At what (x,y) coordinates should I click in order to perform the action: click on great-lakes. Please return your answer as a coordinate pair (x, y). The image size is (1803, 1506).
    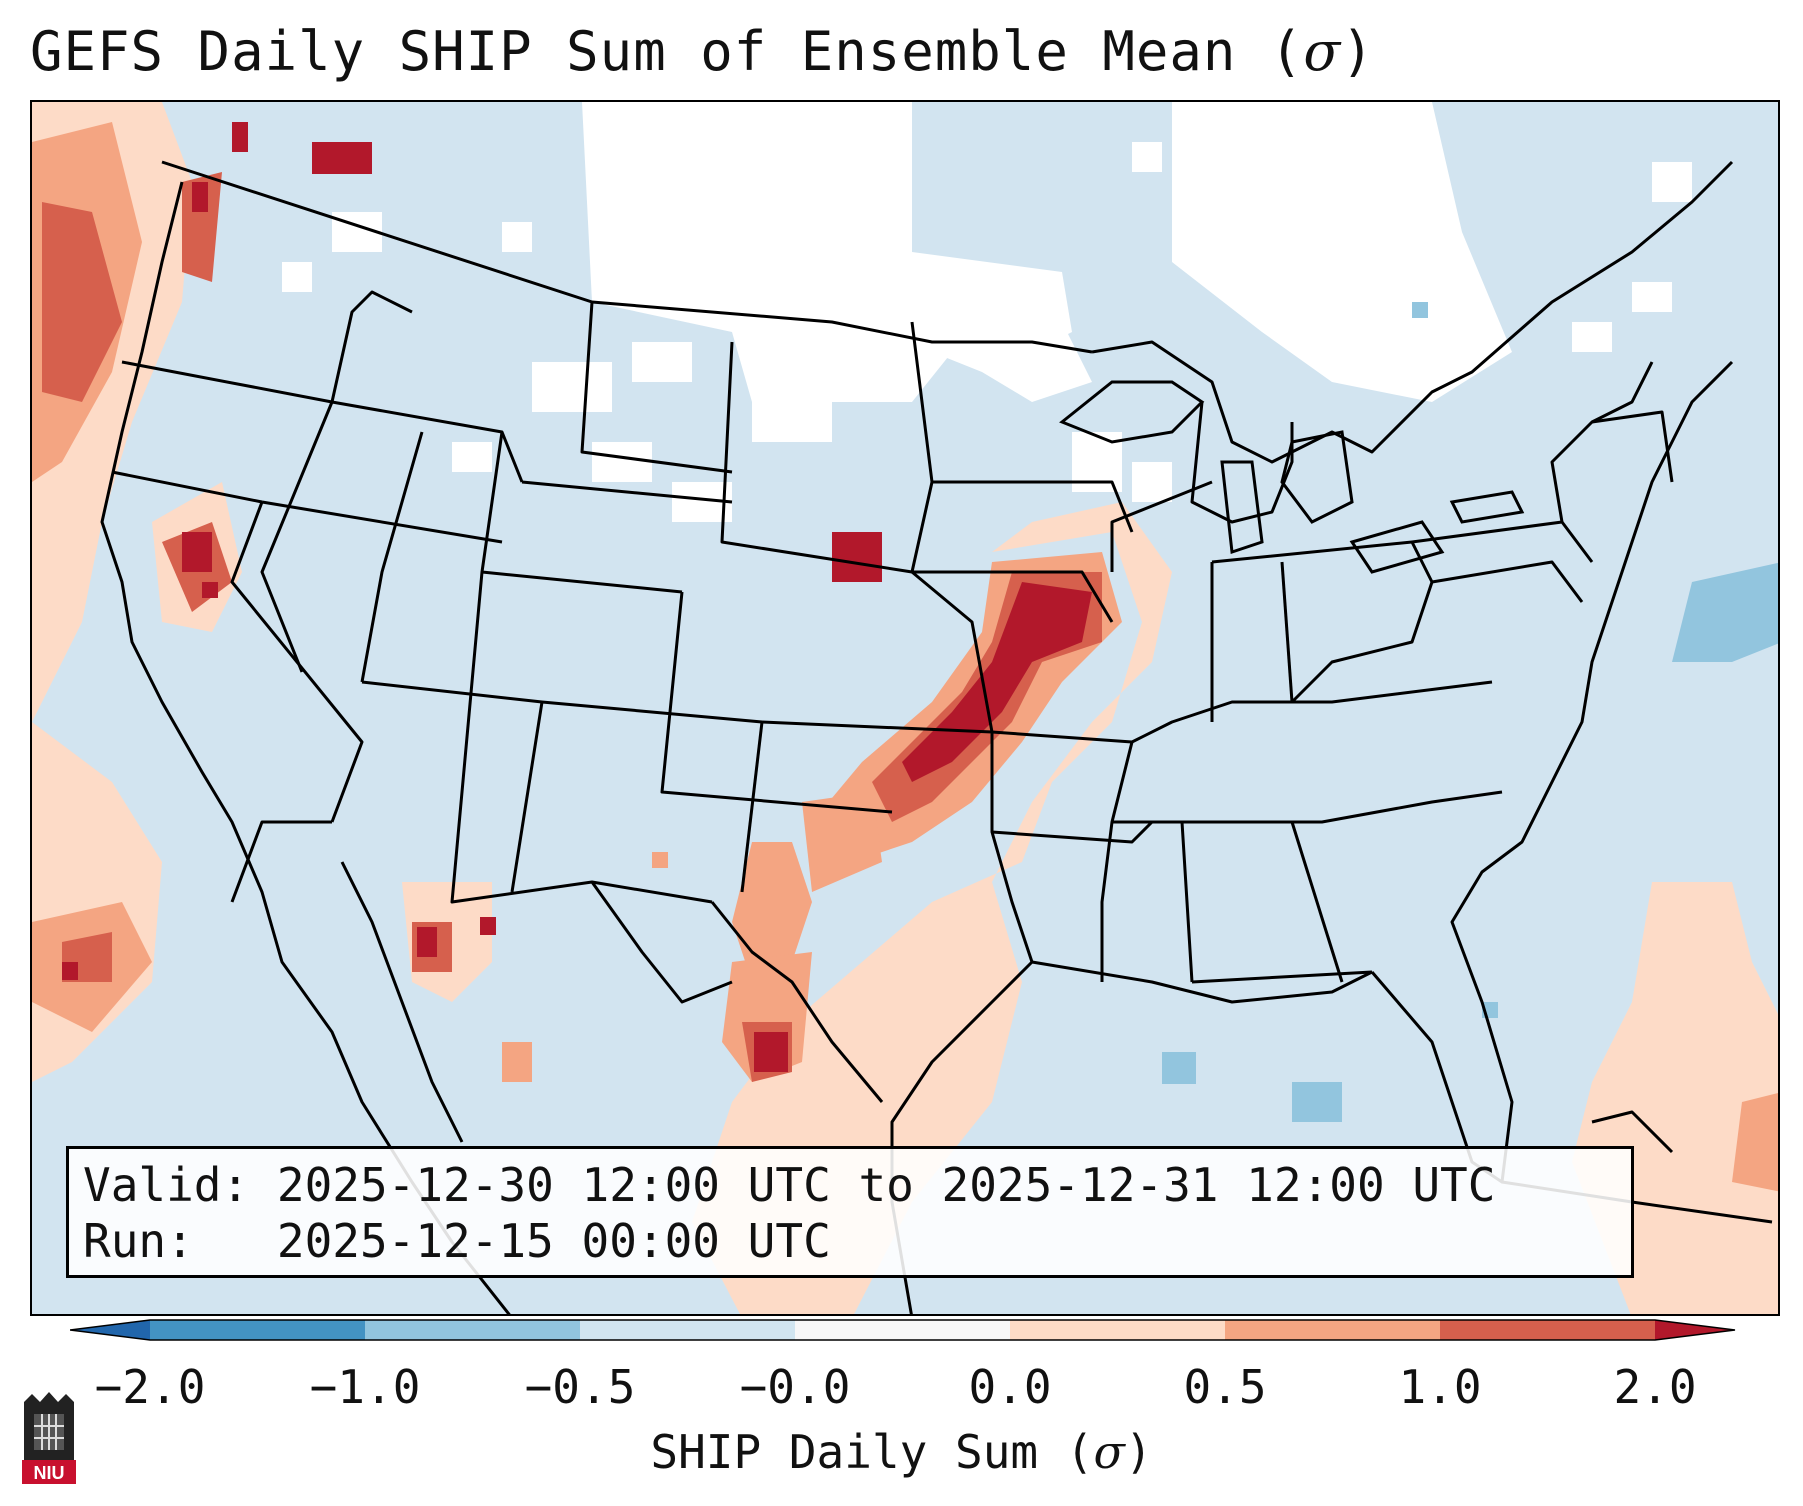
    Looking at the image, I should click on (1292, 477).